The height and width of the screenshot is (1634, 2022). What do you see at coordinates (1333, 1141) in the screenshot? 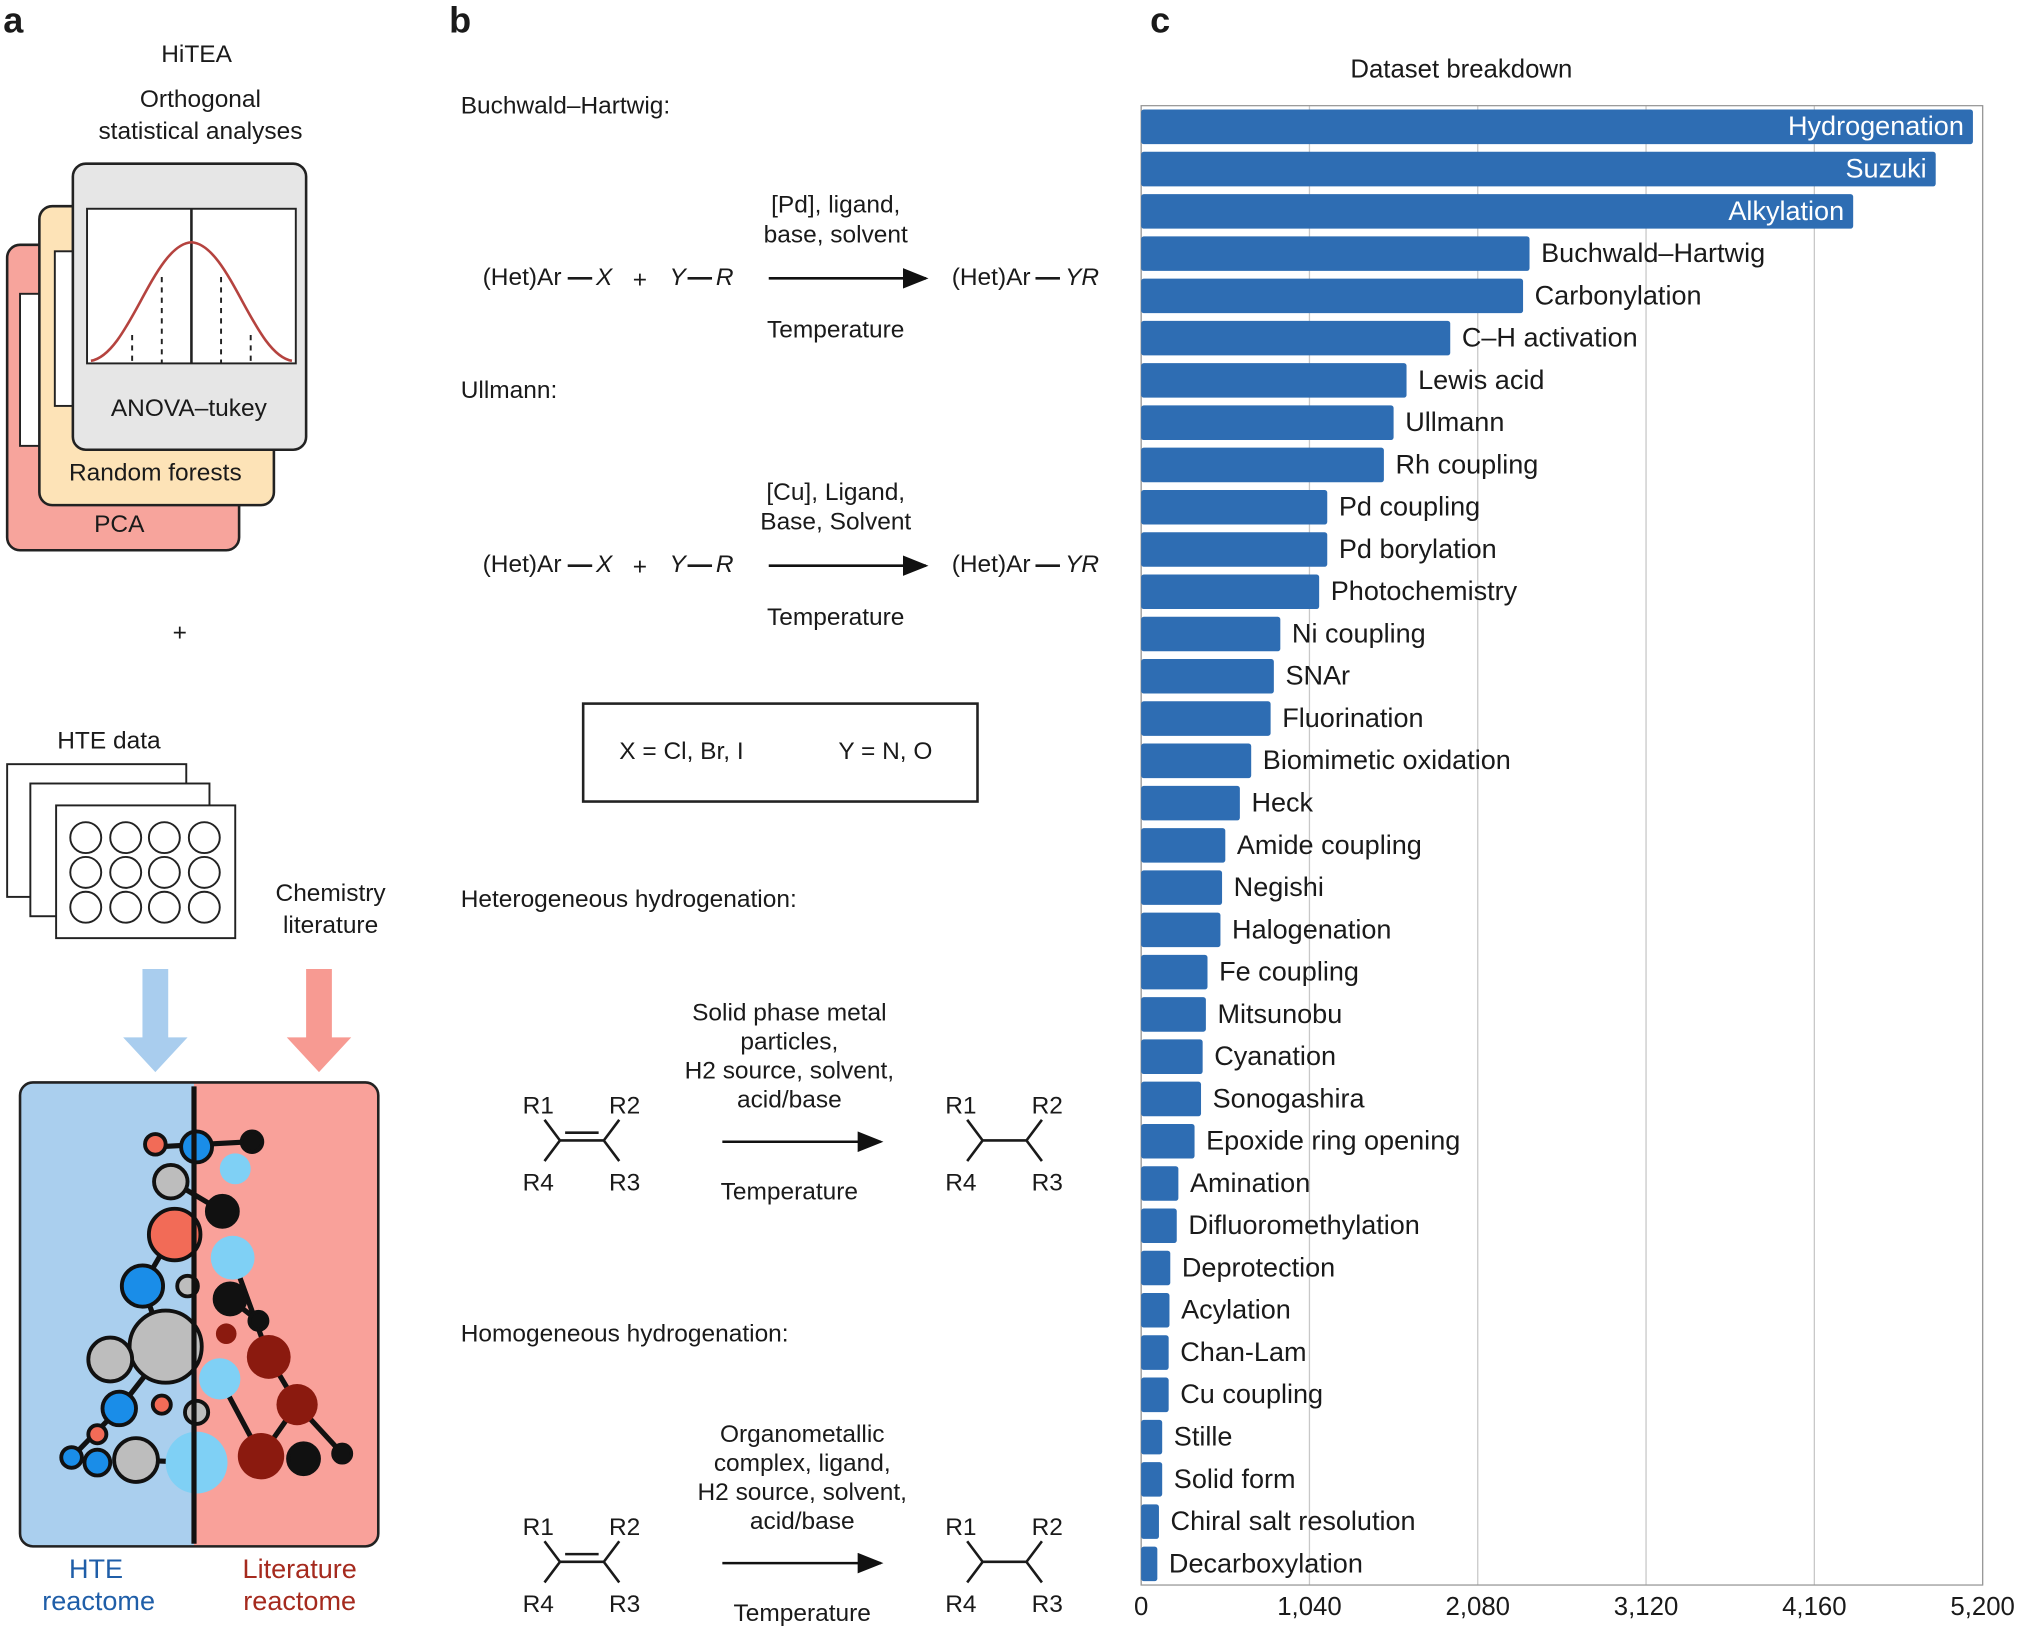
I see `bar-label: Epoxide ring opening` at bounding box center [1333, 1141].